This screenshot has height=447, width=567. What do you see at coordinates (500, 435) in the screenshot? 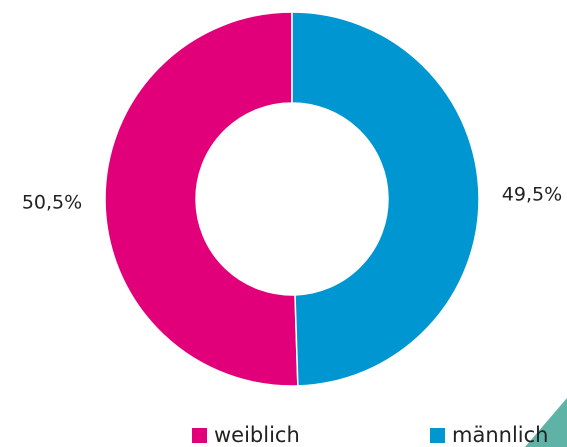
I see `legend-label: männlich` at bounding box center [500, 435].